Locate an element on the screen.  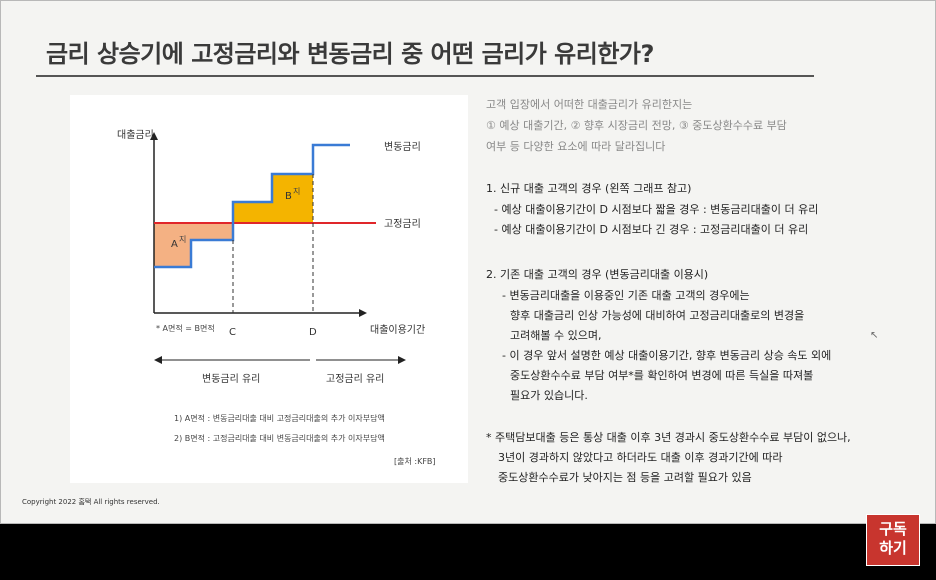
source-label: [출처 :KFB] is located at coordinates (415, 461).